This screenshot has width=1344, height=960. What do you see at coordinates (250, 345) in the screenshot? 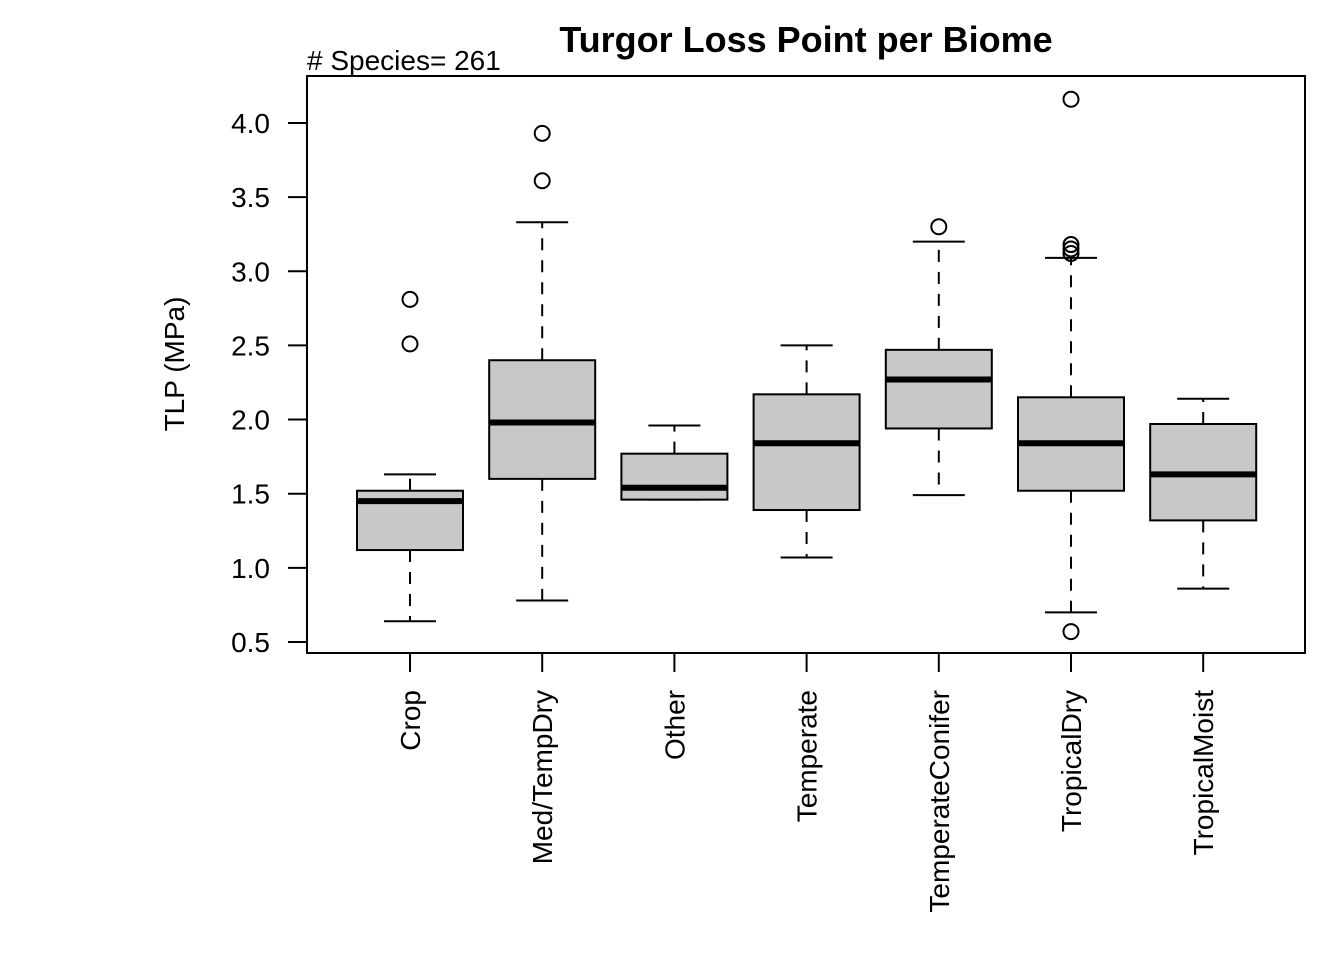
I see `y-tick-label: 2.5` at bounding box center [250, 345].